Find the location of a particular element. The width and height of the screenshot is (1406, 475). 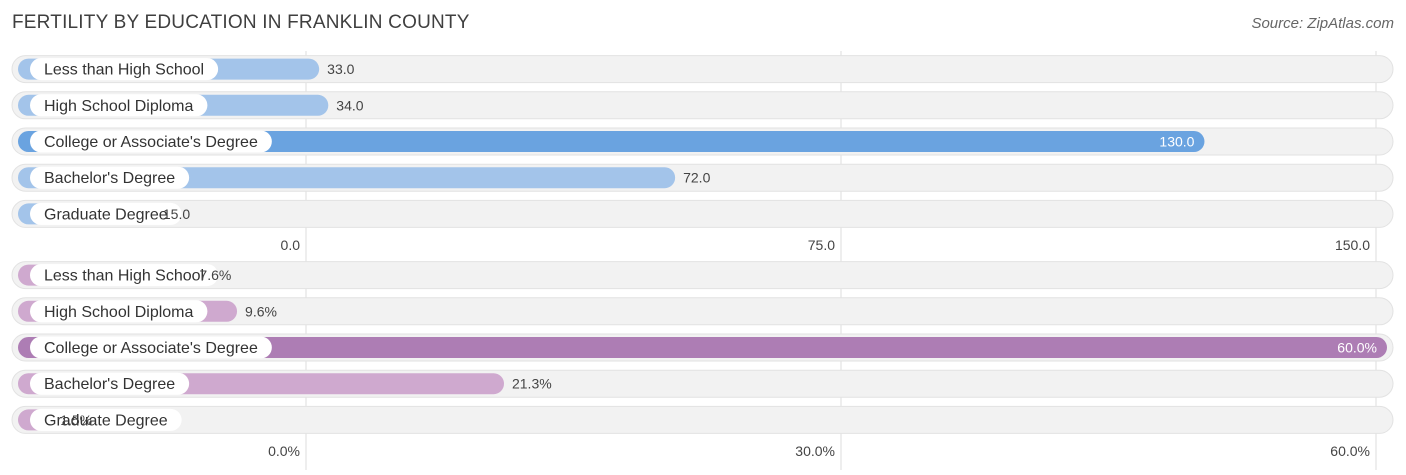

tick-label: 75.0 is located at coordinates (821, 245).